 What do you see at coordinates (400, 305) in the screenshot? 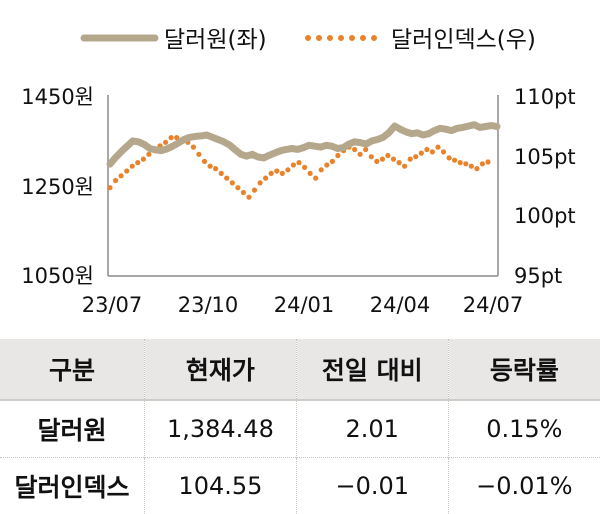
I see `x-tick-label: 24/04` at bounding box center [400, 305].